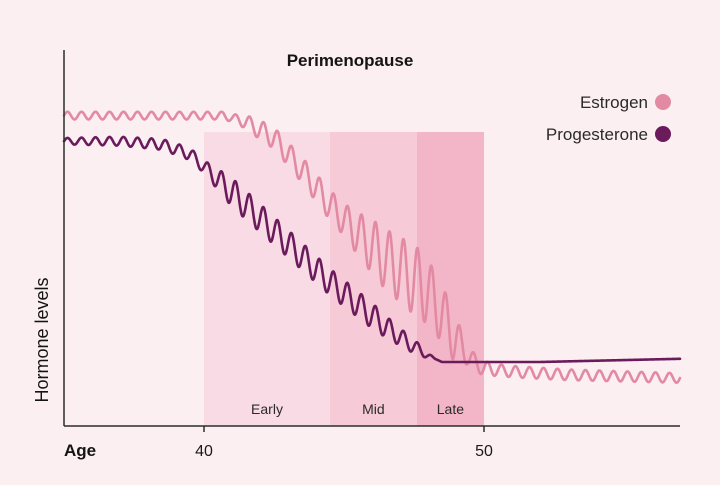  Describe the element at coordinates (267, 409) in the screenshot. I see `phase-label-early: Early` at that location.